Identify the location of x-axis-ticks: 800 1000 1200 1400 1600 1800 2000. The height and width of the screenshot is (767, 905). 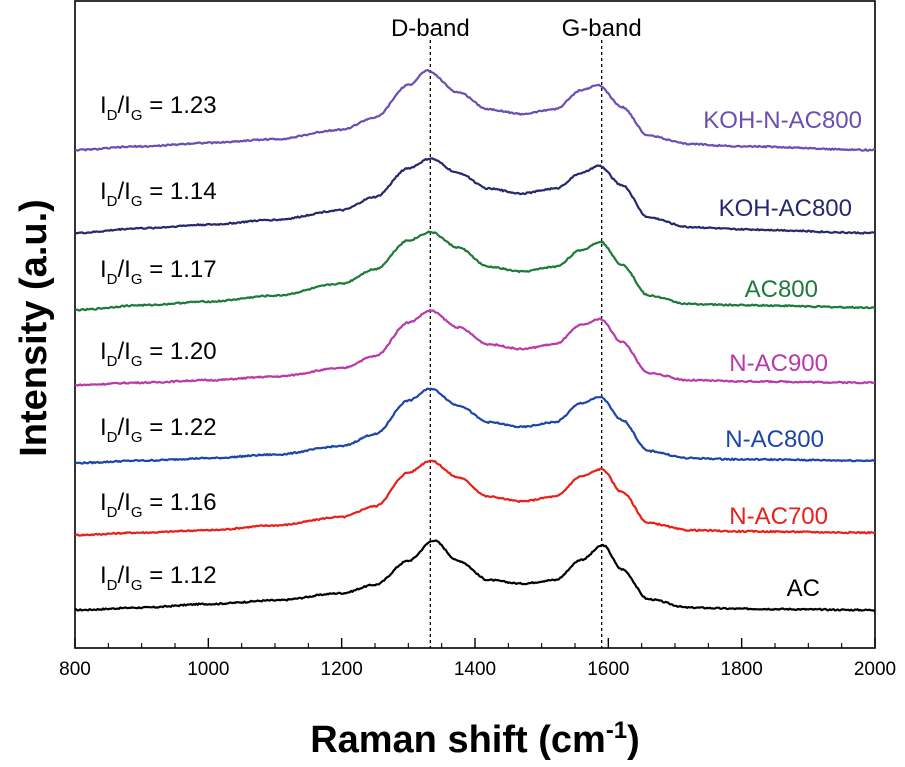
(477, 659).